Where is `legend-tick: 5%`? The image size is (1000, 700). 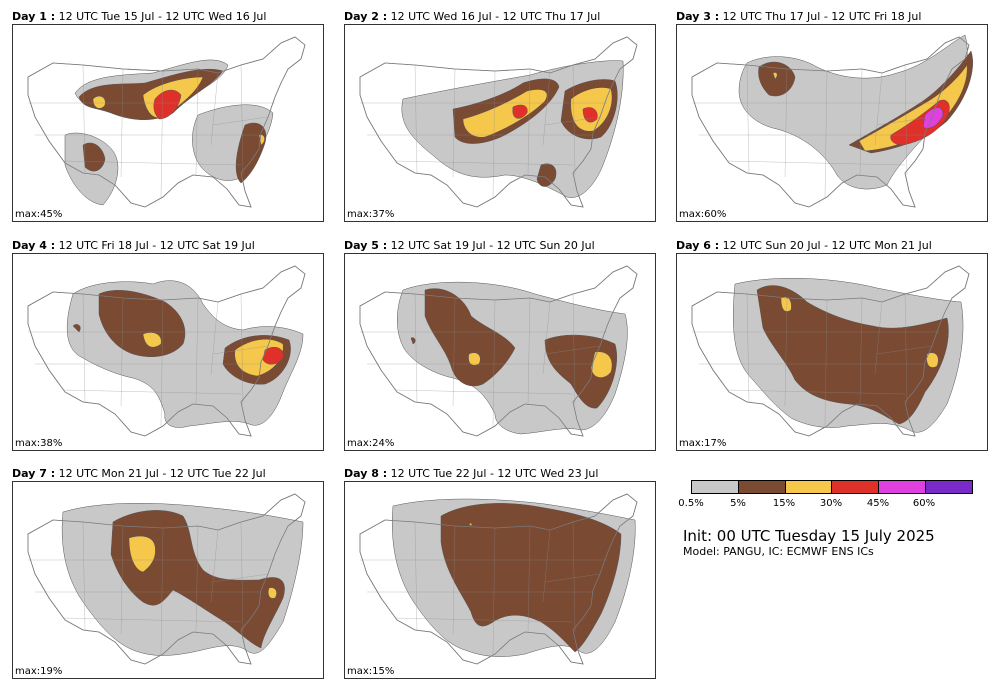
legend-tick: 5% is located at coordinates (738, 503).